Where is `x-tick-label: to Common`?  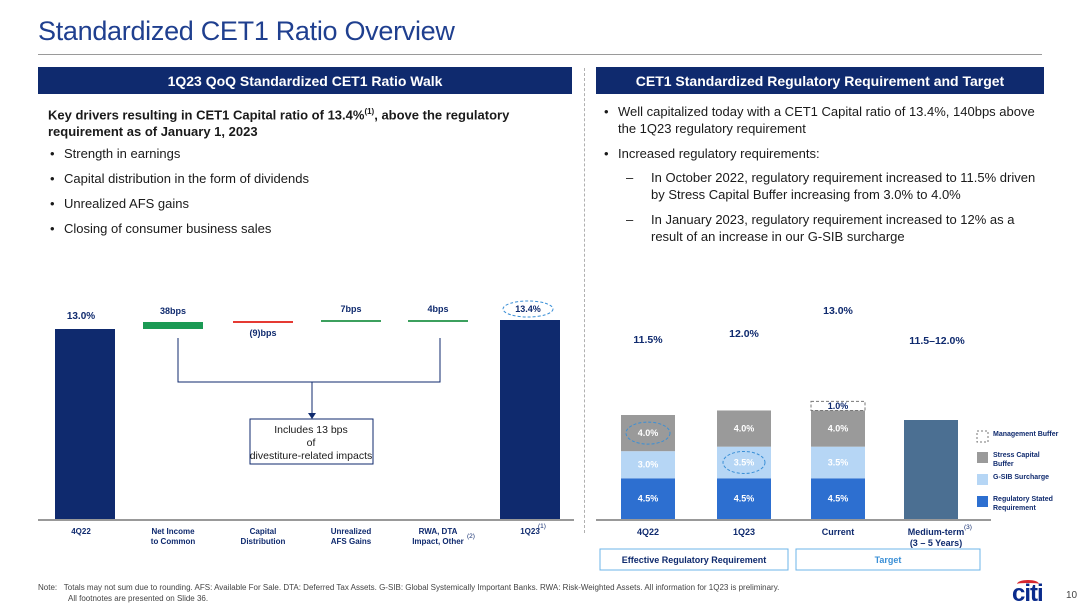 x-tick-label: to Common is located at coordinates (173, 541).